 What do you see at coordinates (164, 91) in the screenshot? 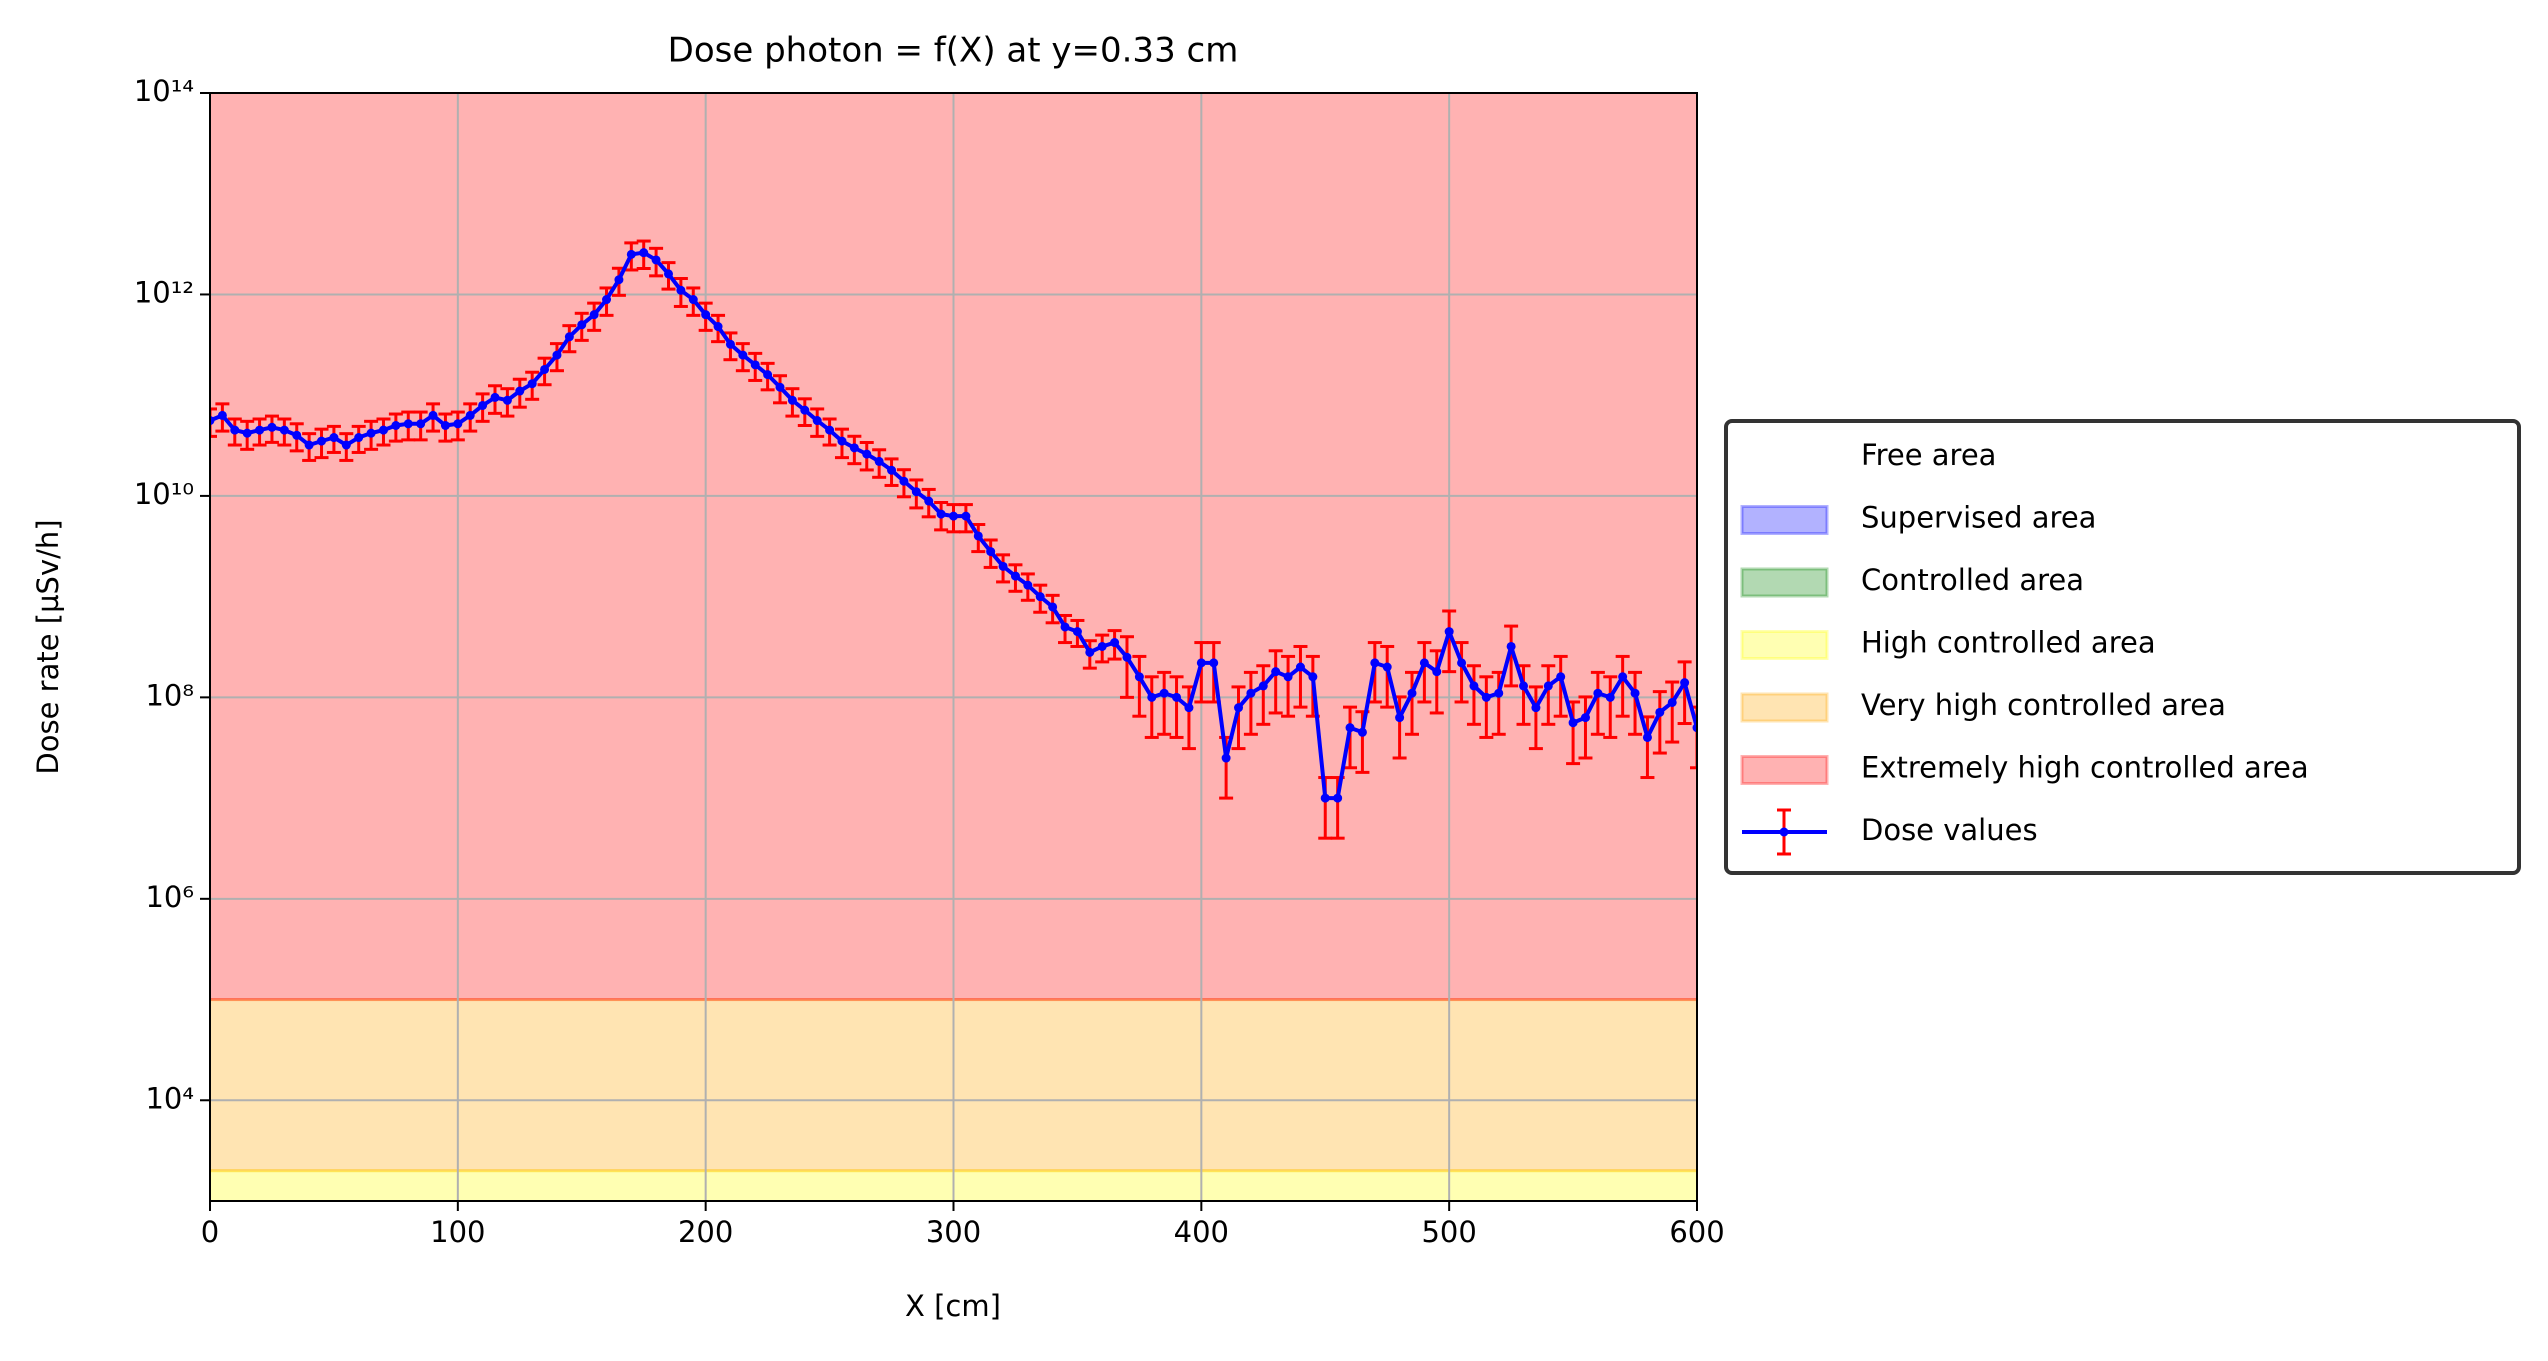
I see `y-tick-label: 10¹⁴` at bounding box center [164, 91].